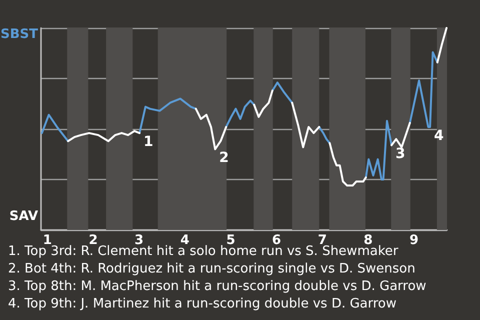 The image size is (480, 320). I want to click on annotation: 1, so click(149, 142).